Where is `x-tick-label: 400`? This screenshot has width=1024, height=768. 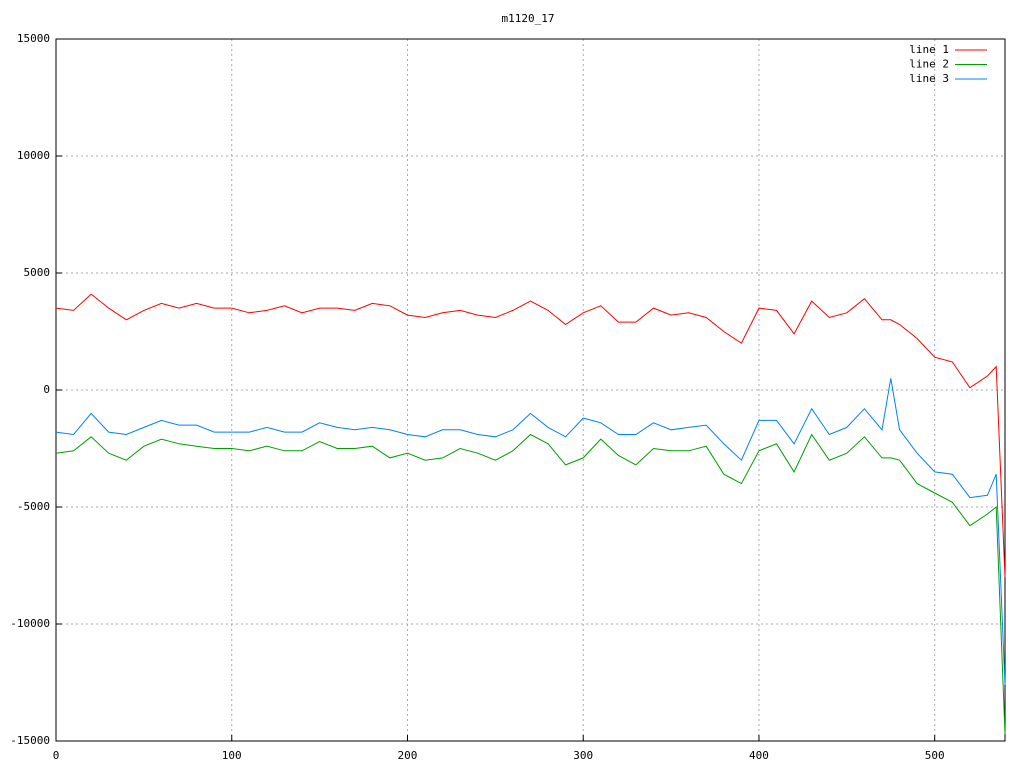
x-tick-label: 400 is located at coordinates (759, 755).